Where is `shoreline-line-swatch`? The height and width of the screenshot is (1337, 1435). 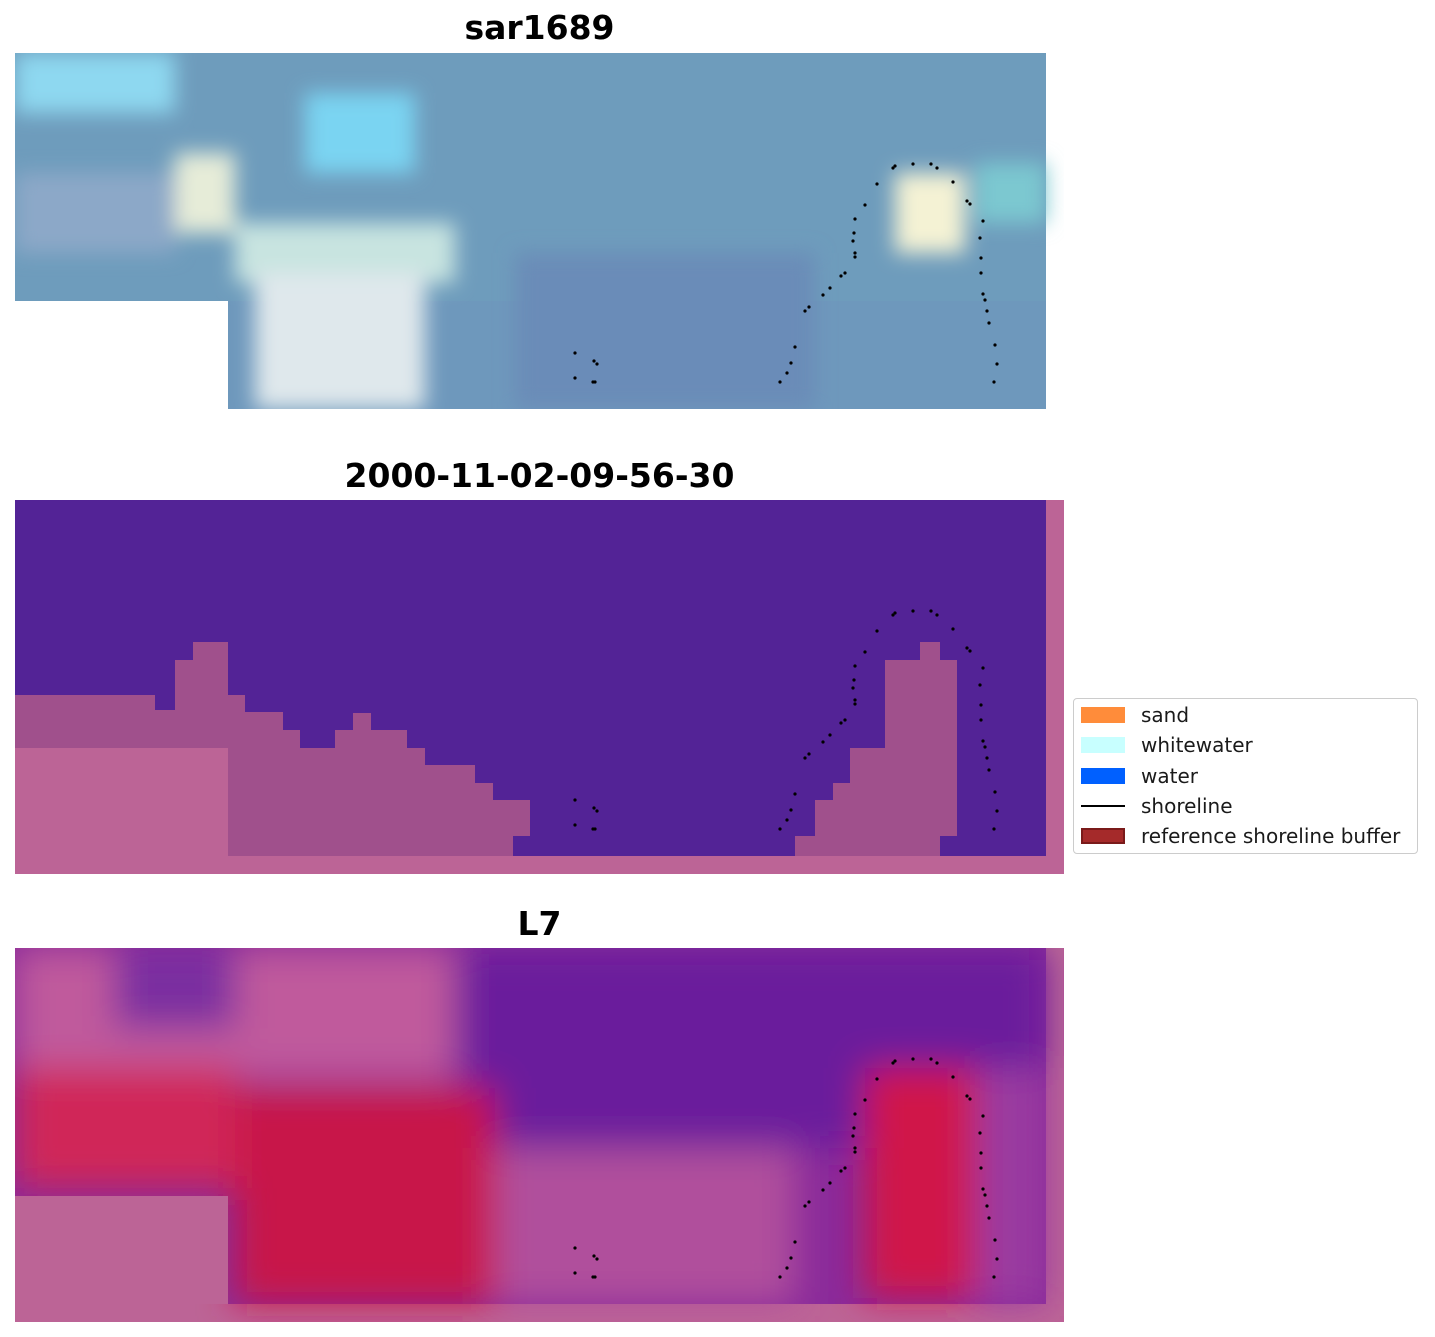 shoreline-line-swatch is located at coordinates (1103, 806).